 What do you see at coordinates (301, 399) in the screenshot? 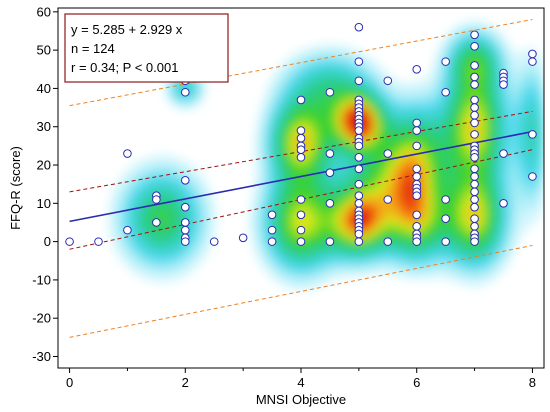
I see `x-axis-label: MNSI Objective` at bounding box center [301, 399].